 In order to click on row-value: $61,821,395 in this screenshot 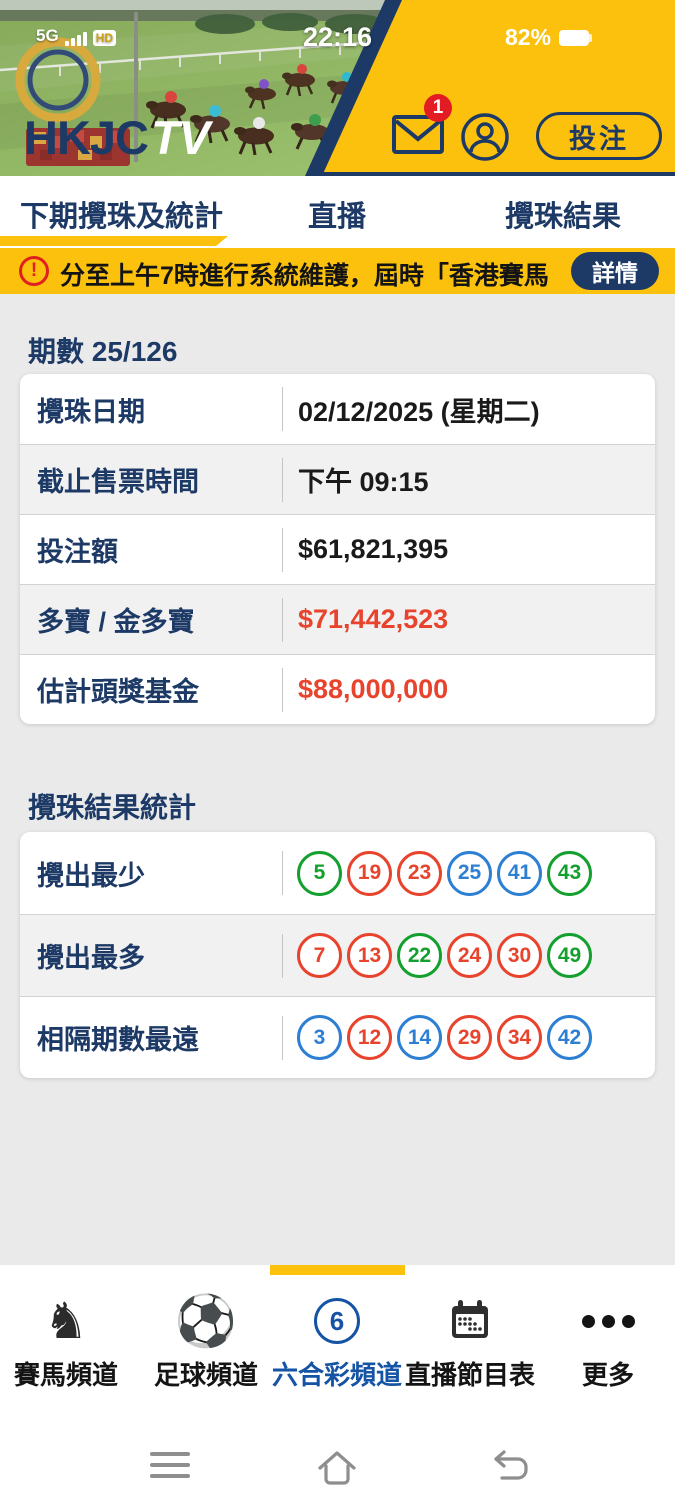, I will do `click(373, 549)`.